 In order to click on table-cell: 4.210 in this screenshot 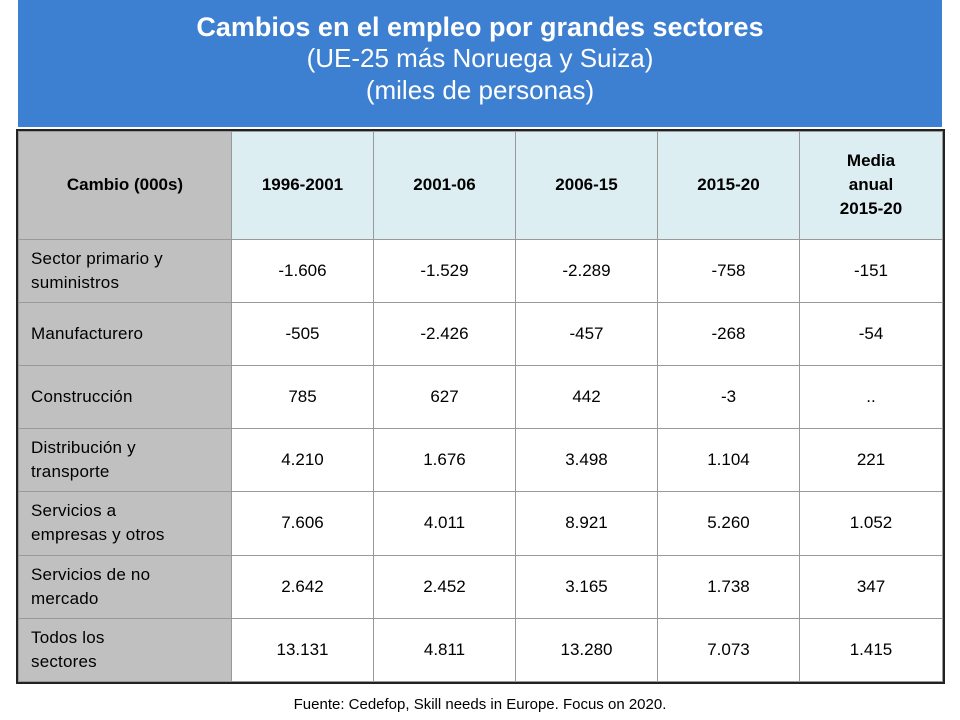, I will do `click(302, 460)`.